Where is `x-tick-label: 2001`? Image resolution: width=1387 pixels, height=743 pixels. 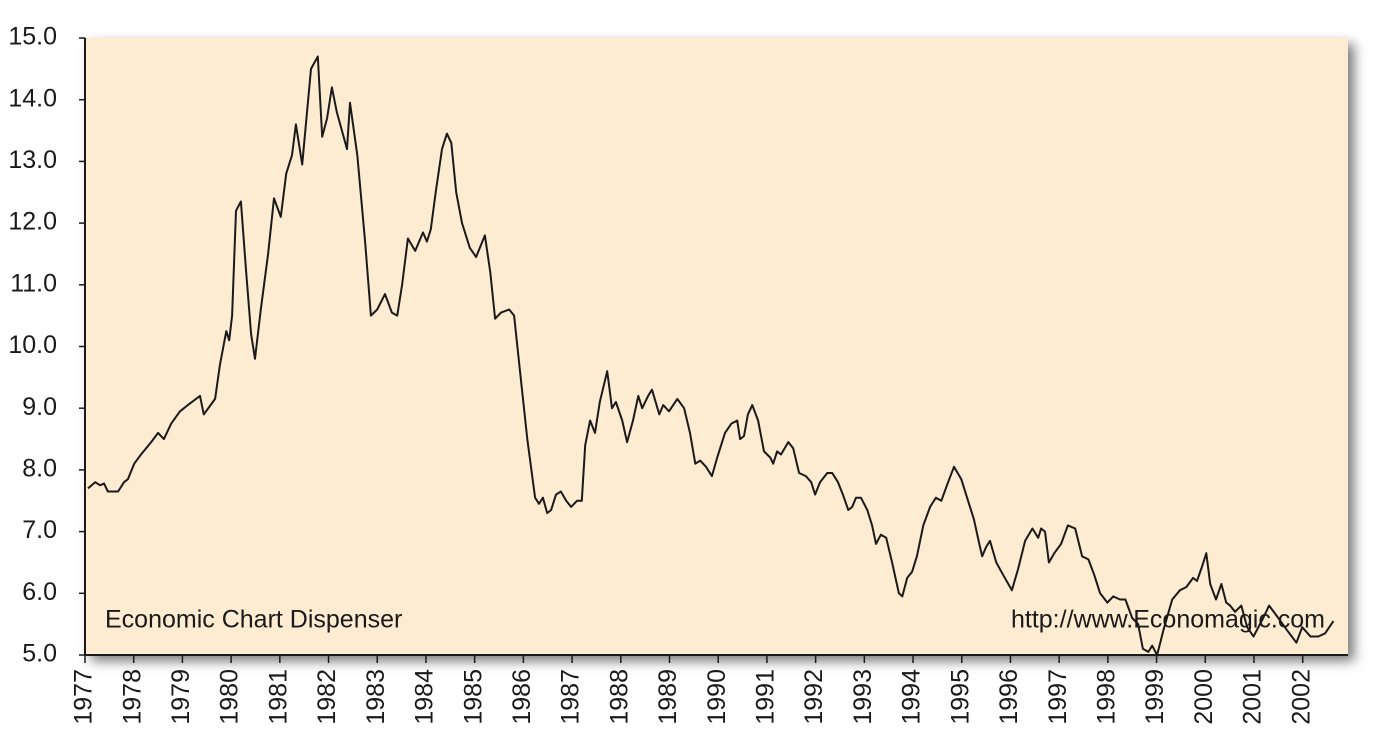
x-tick-label: 2001 is located at coordinates (1253, 697).